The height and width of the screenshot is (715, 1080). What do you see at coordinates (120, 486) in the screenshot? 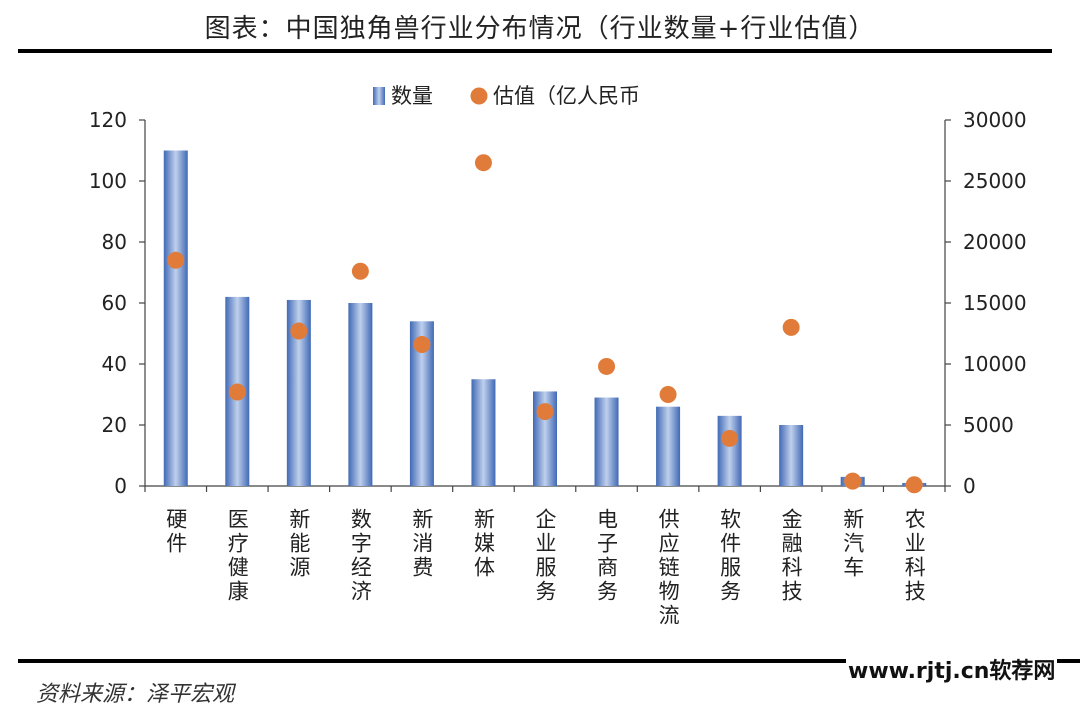
I see `left-tick-label: 0` at bounding box center [120, 486].